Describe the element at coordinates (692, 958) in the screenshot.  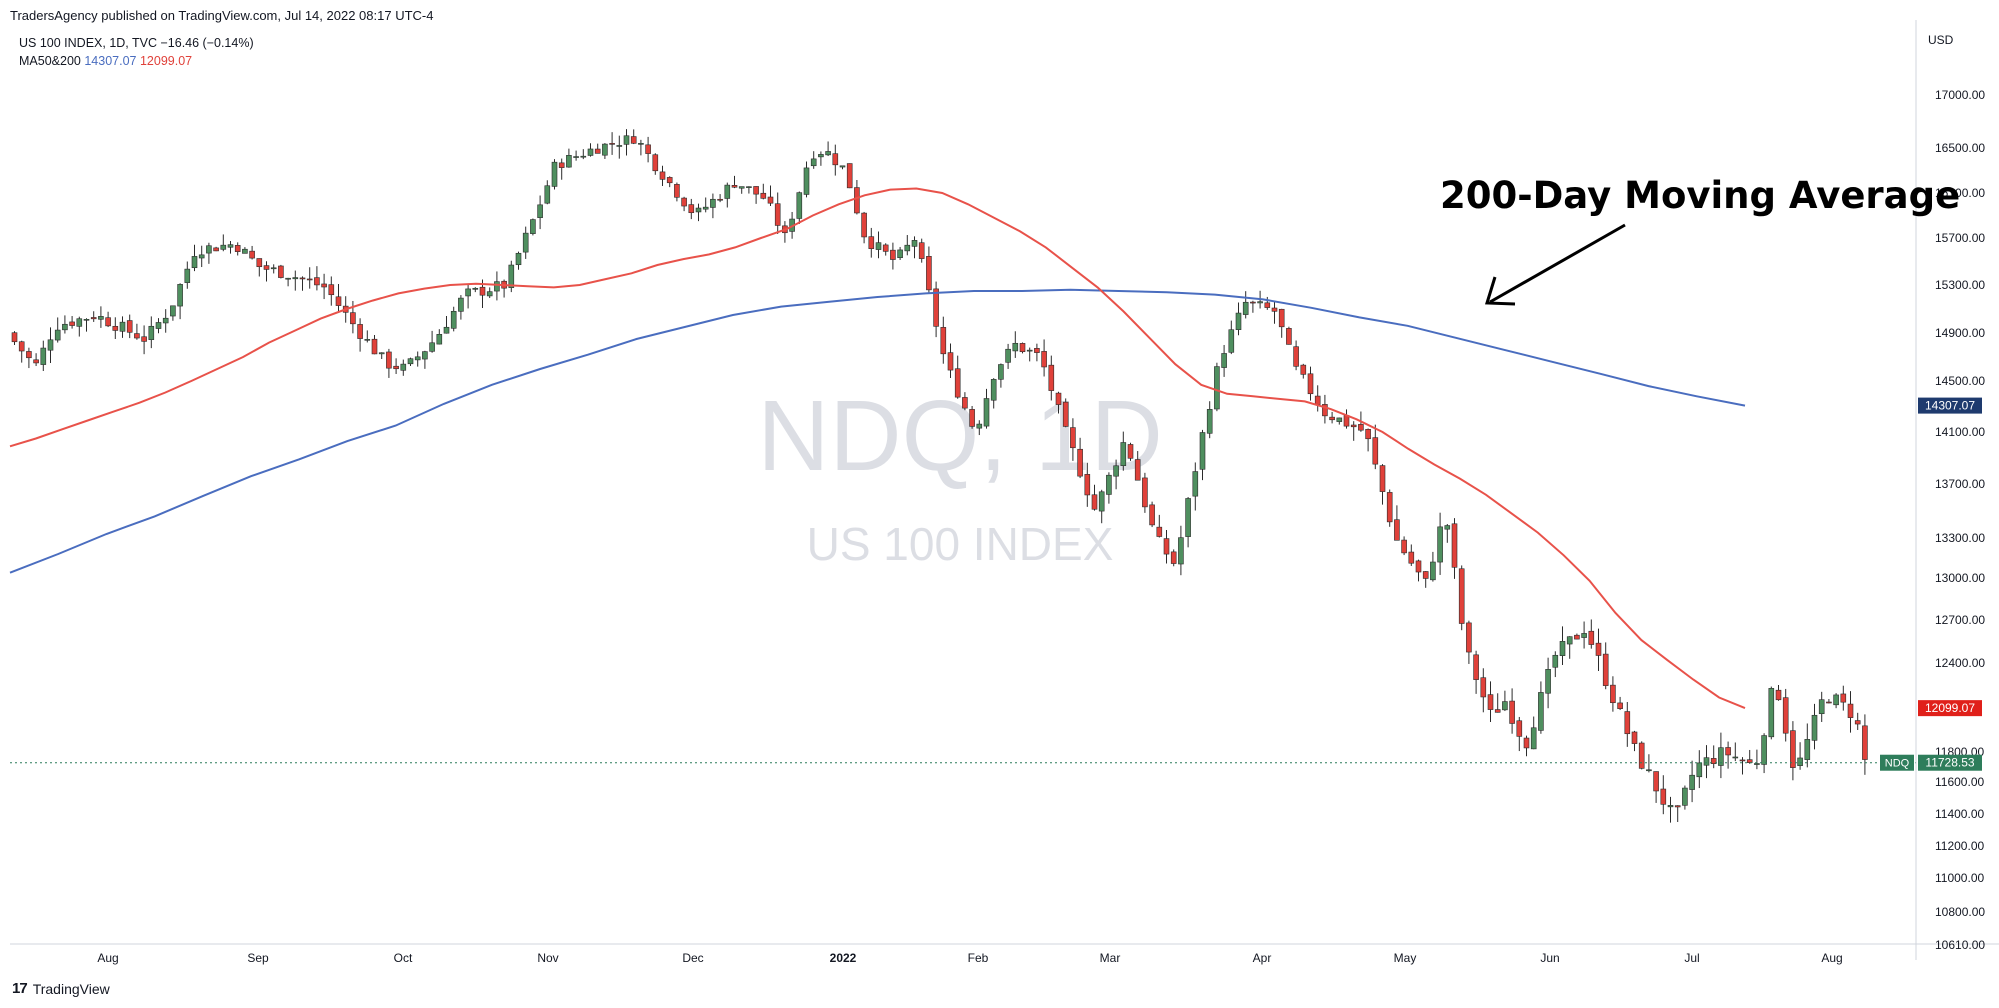
I see `time-tick-label: Dec` at that location.